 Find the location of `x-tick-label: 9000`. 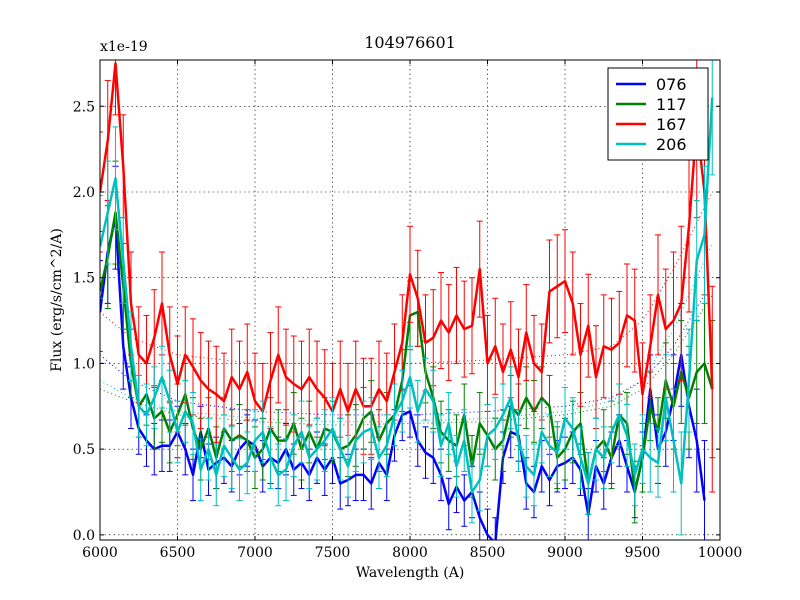

x-tick-label: 9000 is located at coordinates (565, 553).